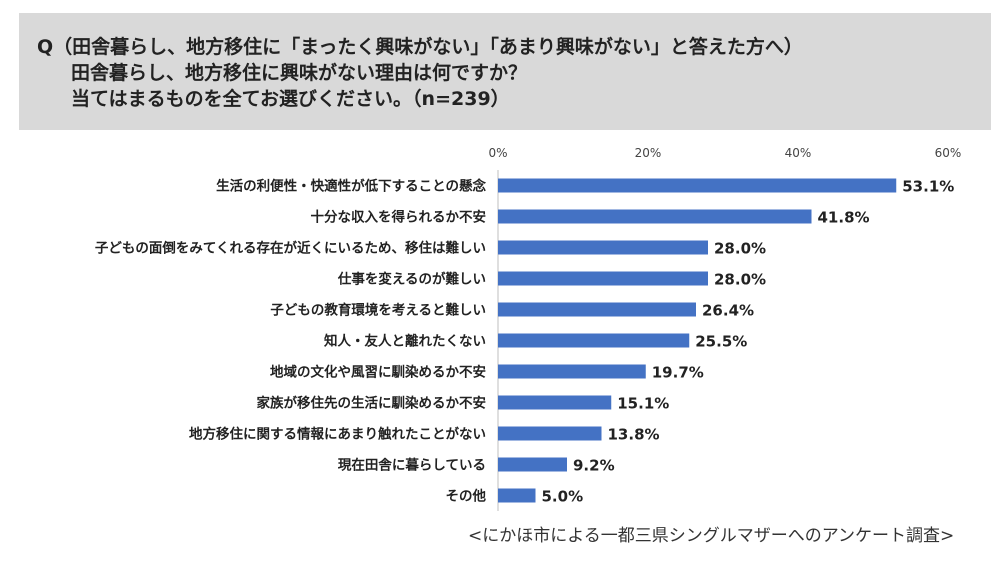 The height and width of the screenshot is (563, 1000). What do you see at coordinates (290, 248) in the screenshot?
I see `category-label: 子どもの面倒をみてくれる存在が近くにいるため、移住は難しい` at bounding box center [290, 248].